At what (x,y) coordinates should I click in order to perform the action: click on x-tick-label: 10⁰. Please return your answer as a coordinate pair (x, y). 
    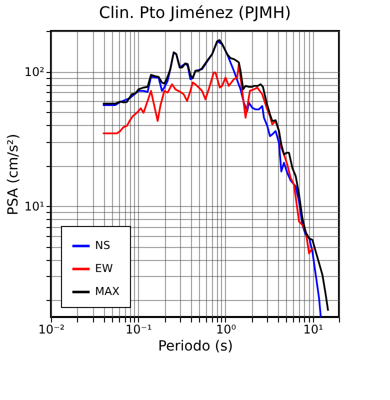
    Looking at the image, I should click on (226, 329).